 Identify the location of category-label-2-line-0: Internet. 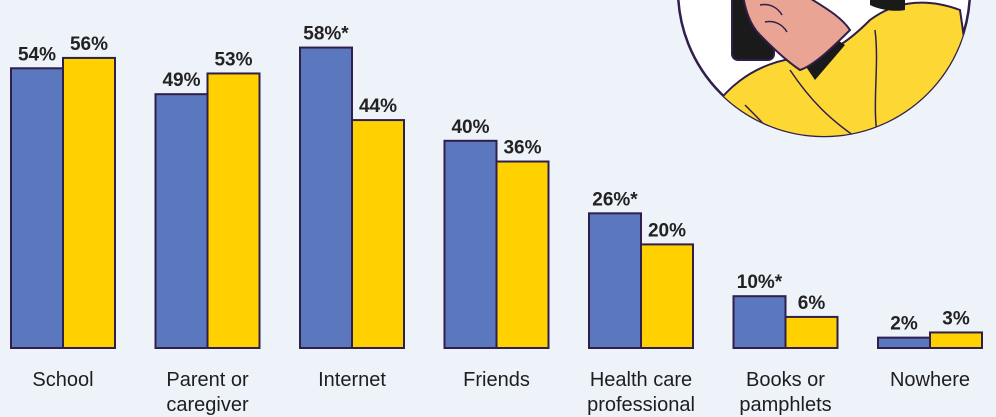
(352, 380).